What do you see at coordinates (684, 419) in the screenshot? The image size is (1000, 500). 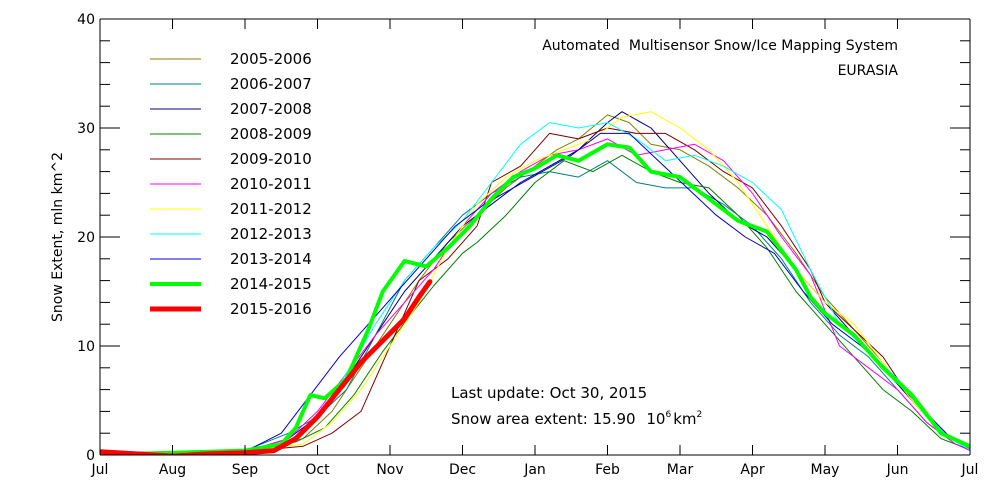 I see `extent-units-km: km` at bounding box center [684, 419].